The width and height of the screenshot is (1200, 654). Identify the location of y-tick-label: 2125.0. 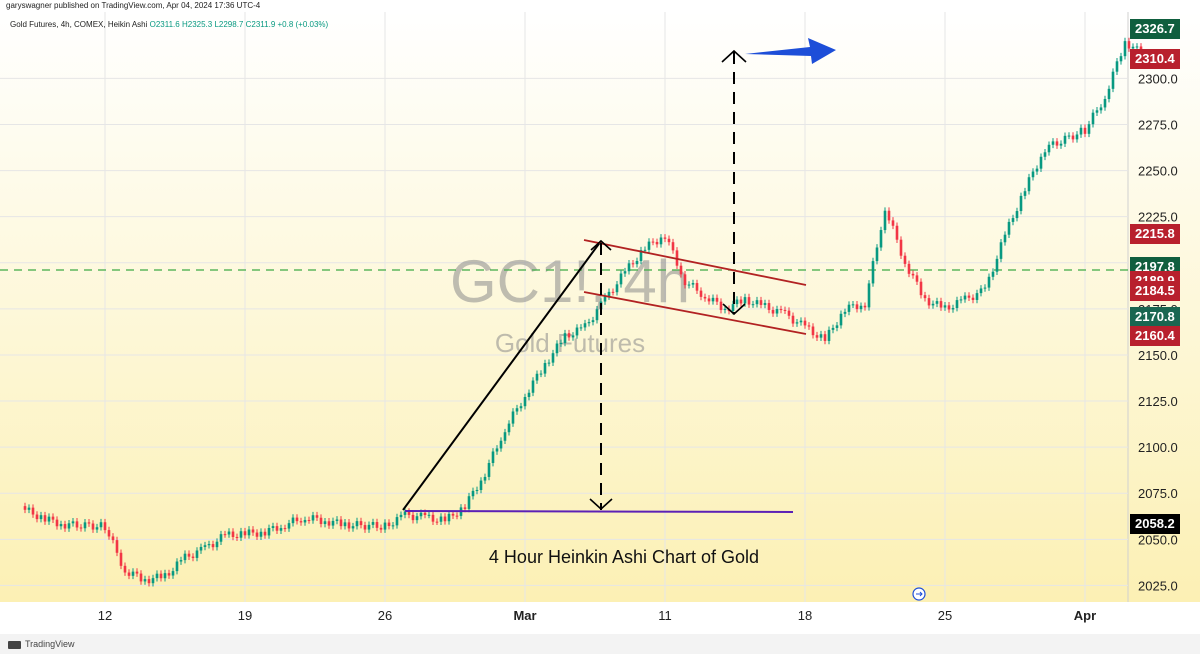
(1158, 401).